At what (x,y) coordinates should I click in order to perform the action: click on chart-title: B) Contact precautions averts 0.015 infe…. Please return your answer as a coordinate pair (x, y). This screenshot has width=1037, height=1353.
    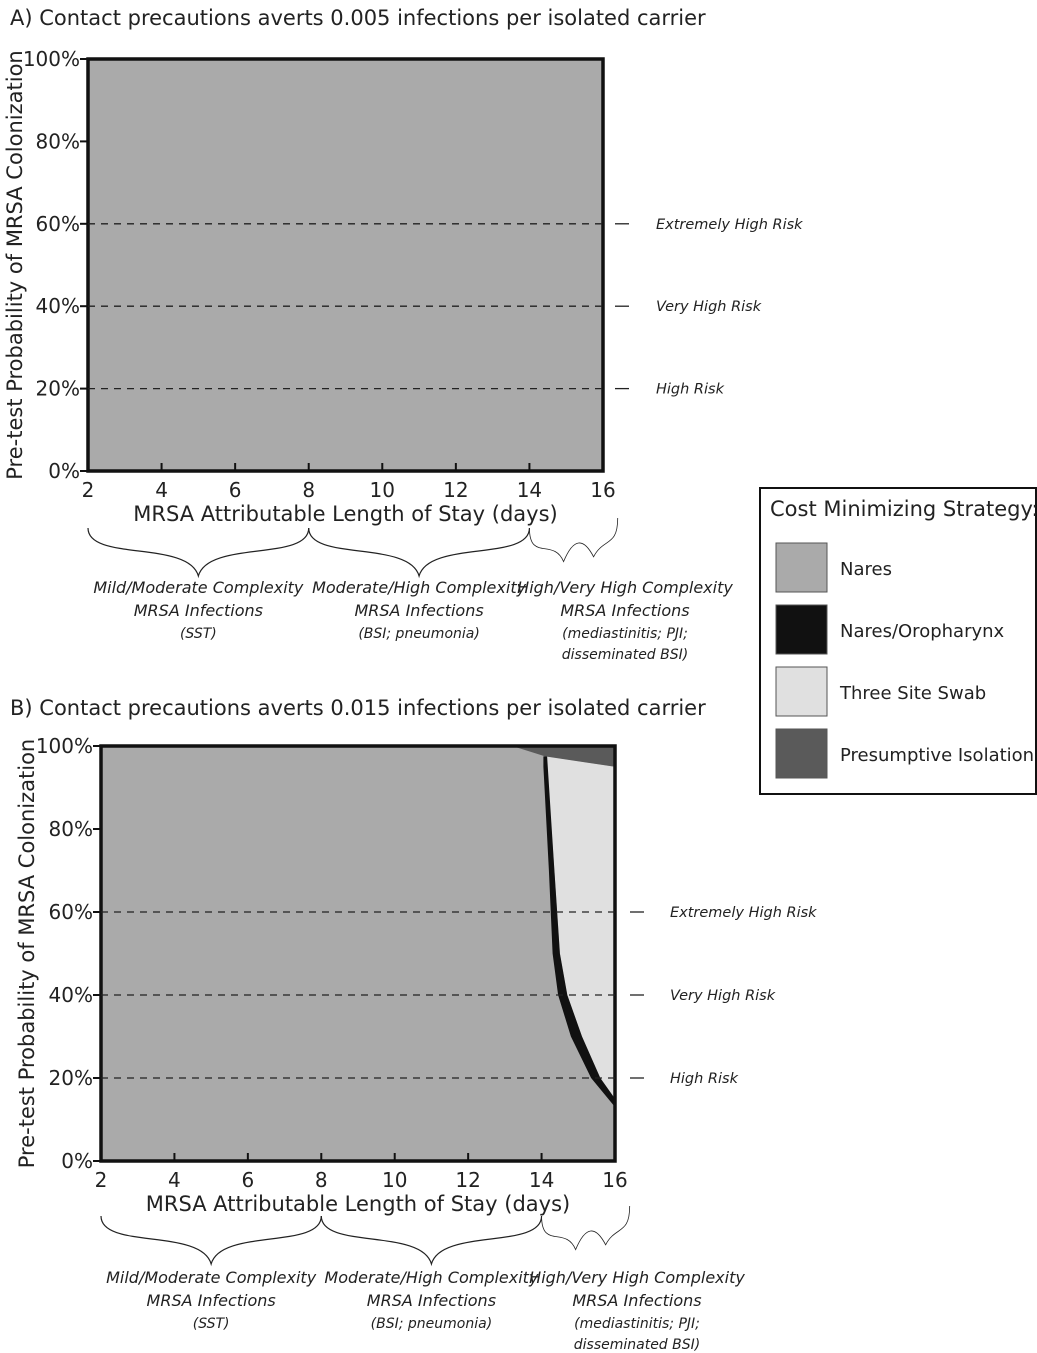
    Looking at the image, I should click on (358, 708).